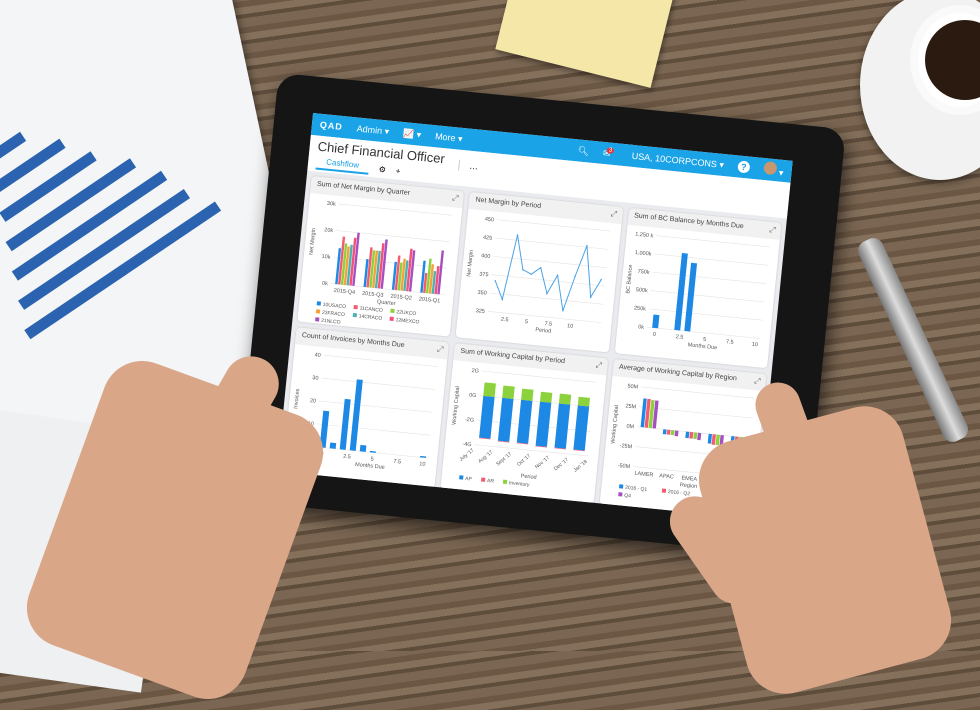  Describe the element at coordinates (370, 466) in the screenshot. I see `x-axis-label: Months Due` at that location.